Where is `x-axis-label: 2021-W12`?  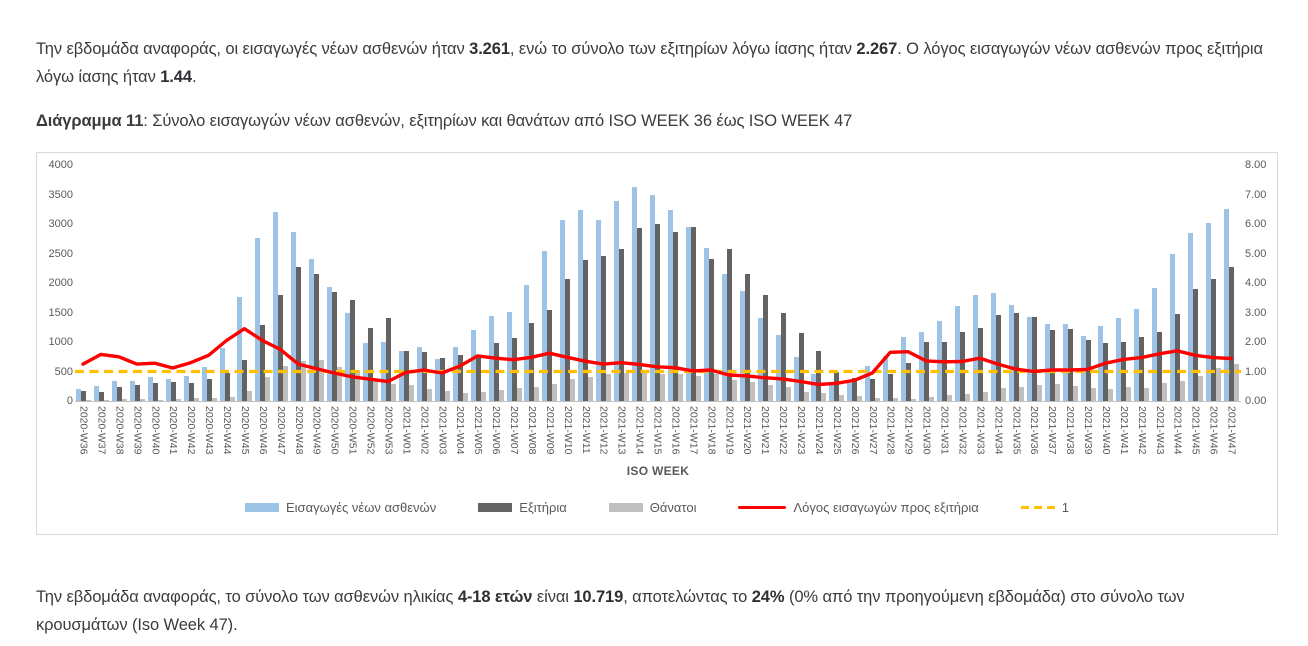 x-axis-label: 2021-W12 is located at coordinates (603, 430).